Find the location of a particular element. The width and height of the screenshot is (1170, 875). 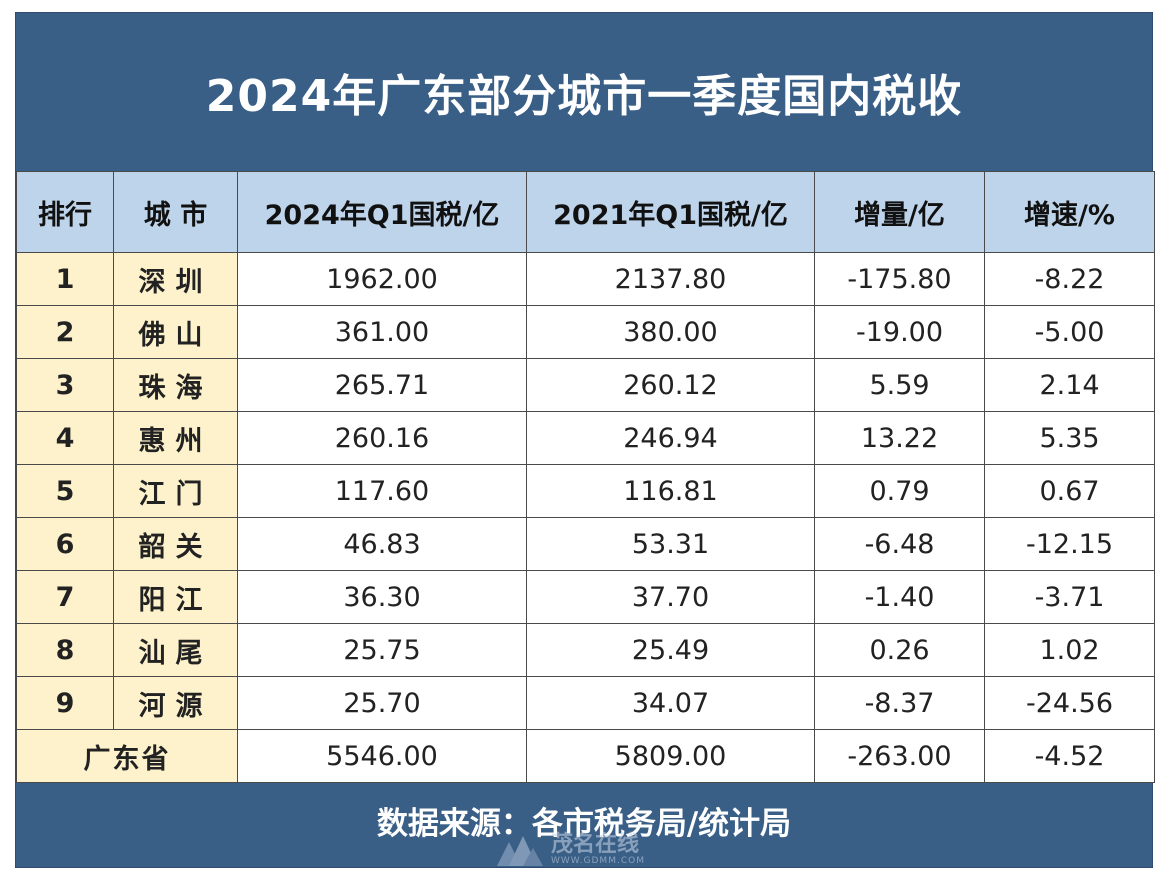

city-cell: 珠海 is located at coordinates (175, 385).